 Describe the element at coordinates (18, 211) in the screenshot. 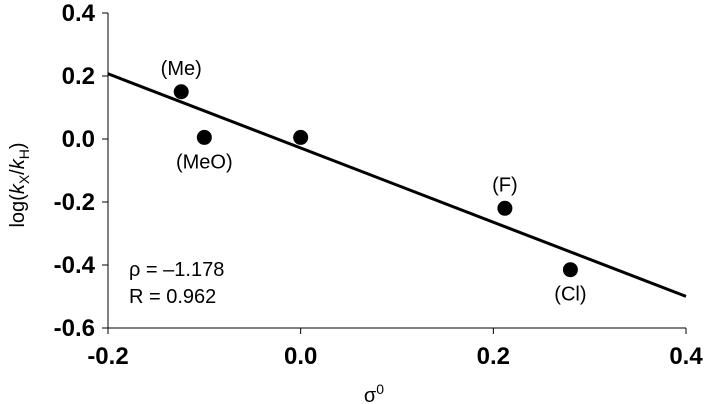

I see `y-axis-prefix: log(` at that location.